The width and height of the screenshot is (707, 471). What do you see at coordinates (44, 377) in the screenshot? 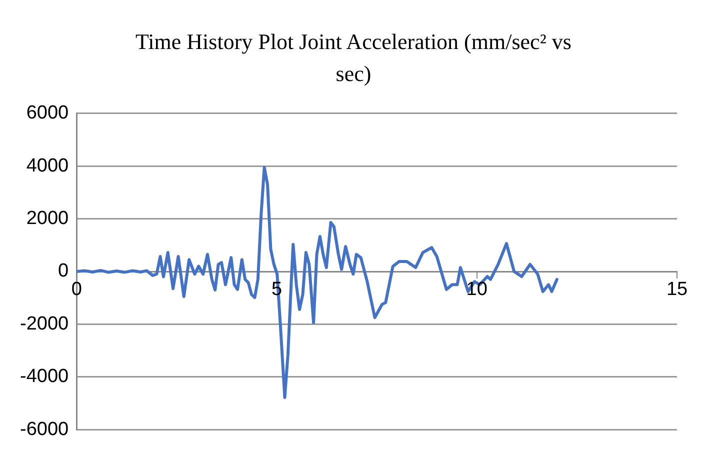
I see `y-tick-label: -4000` at bounding box center [44, 377].